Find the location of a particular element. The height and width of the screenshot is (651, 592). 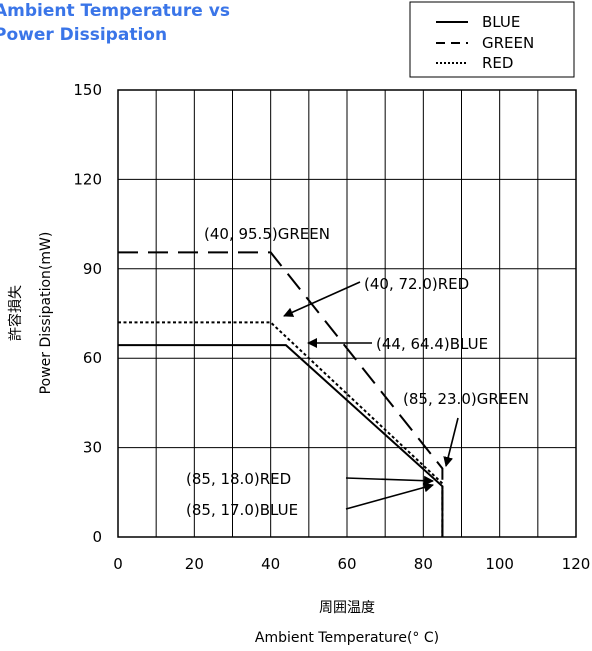

annotation-red-knee: (40, 72.0)RED is located at coordinates (416, 284).